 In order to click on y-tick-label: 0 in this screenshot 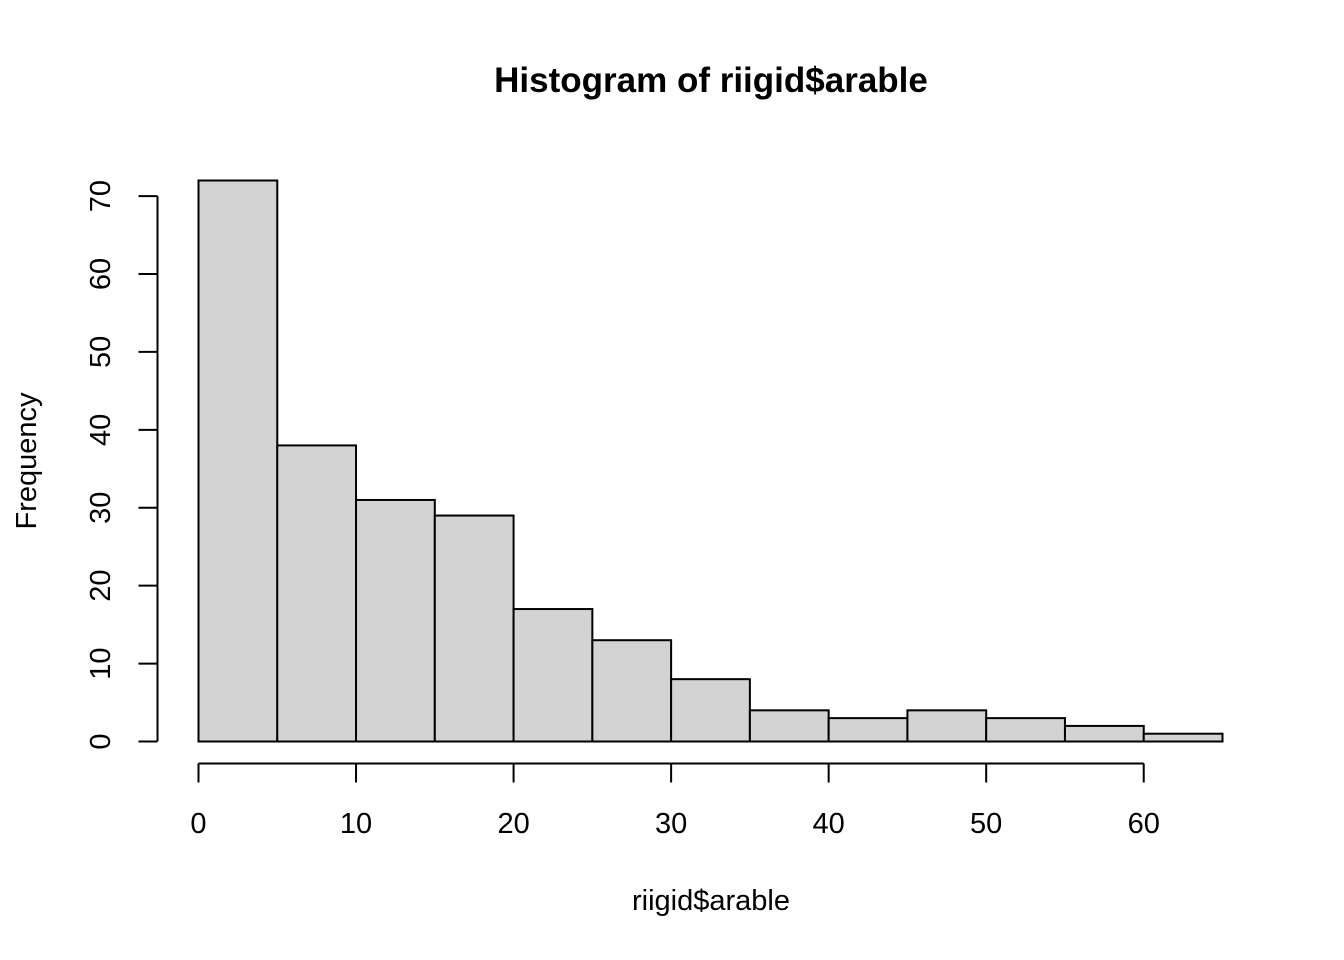, I will do `click(101, 741)`.